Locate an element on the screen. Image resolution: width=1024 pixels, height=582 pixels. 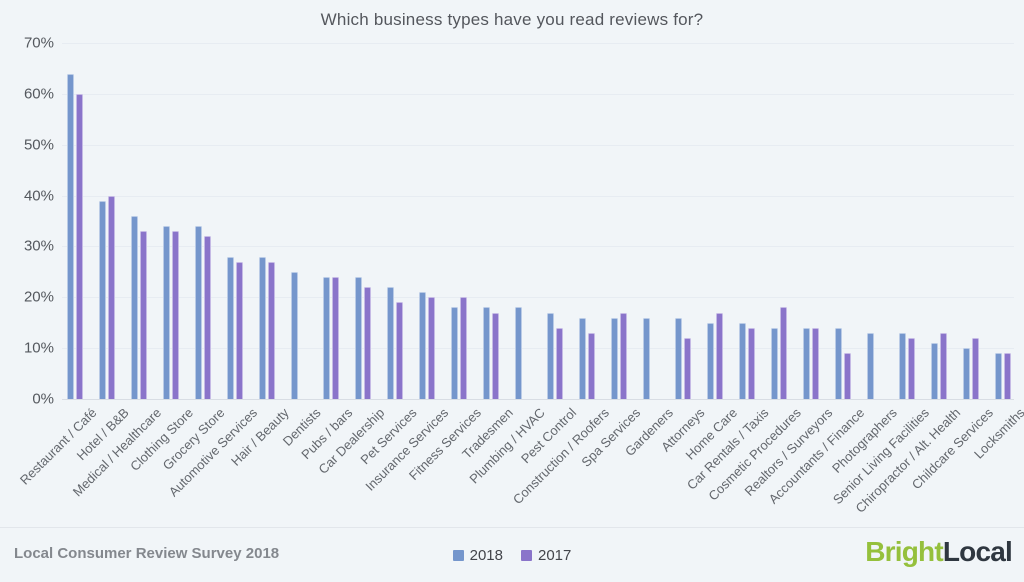
bar-2018-gardeners is located at coordinates (646, 358).